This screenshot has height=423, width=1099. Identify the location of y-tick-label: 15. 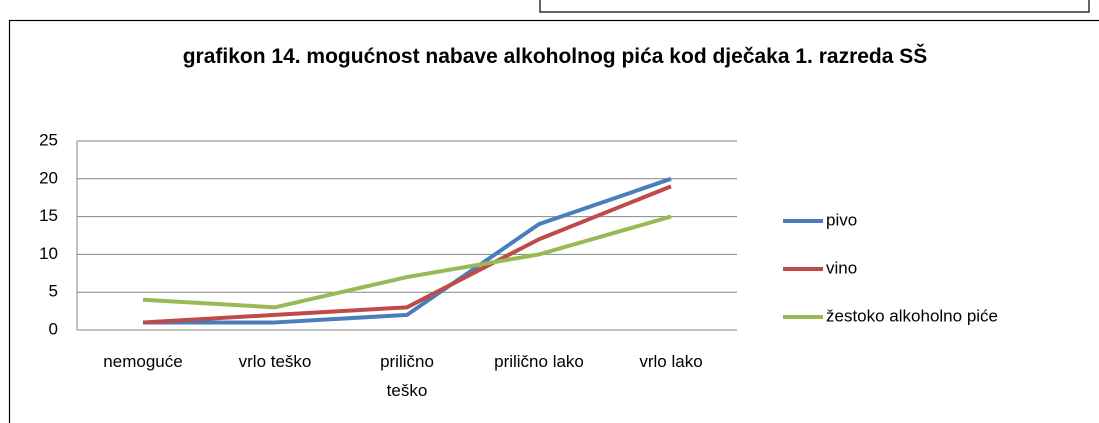
(48, 215).